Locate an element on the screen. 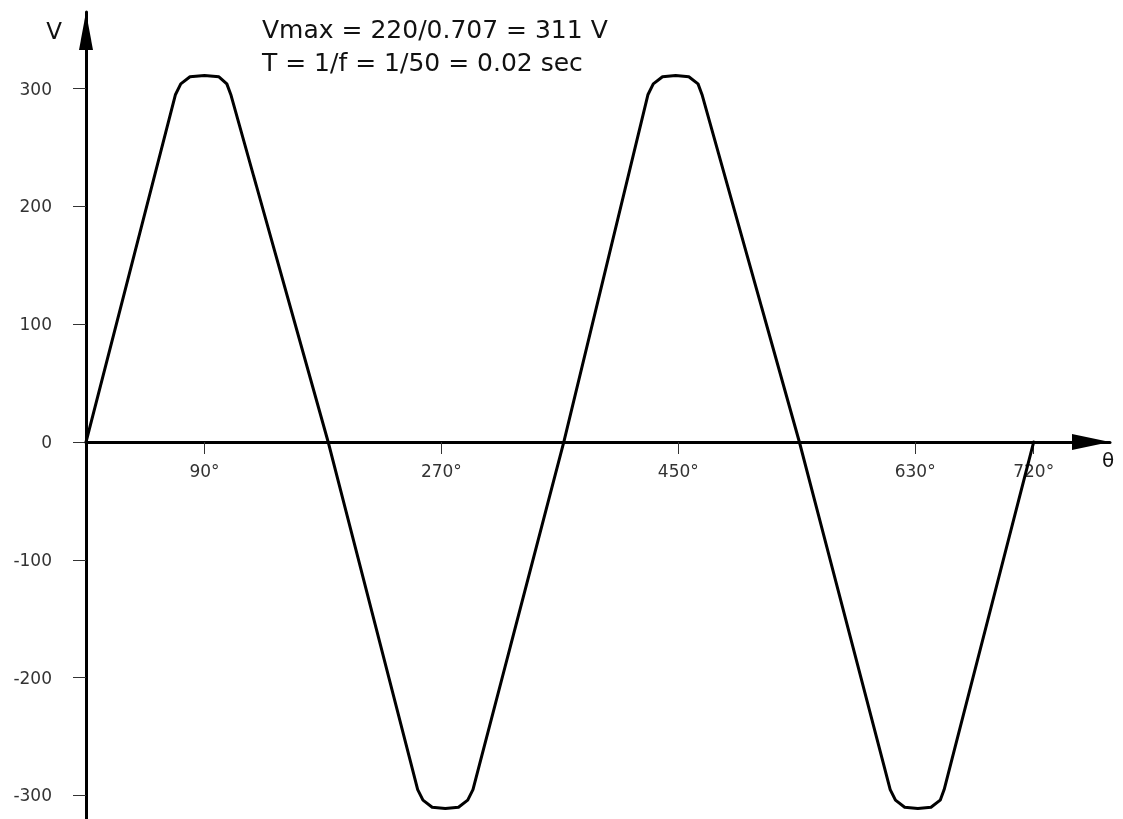  y-tick-label: -300 is located at coordinates (32, 795).